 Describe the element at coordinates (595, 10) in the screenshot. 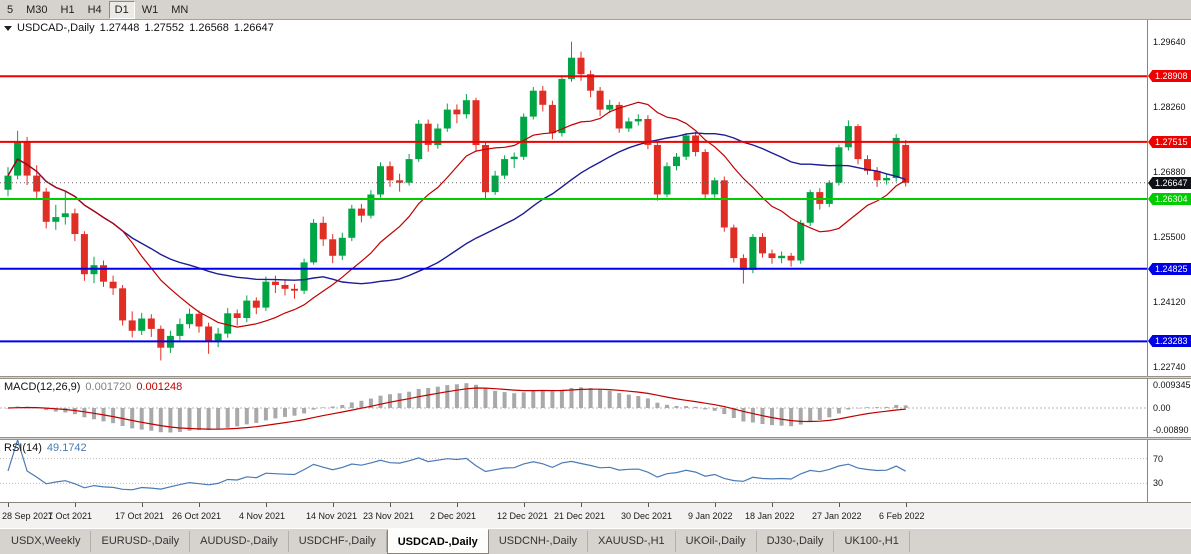

I see `timeframe-toolbar: 5 M30 H1 H4 D1 W1 MN` at that location.